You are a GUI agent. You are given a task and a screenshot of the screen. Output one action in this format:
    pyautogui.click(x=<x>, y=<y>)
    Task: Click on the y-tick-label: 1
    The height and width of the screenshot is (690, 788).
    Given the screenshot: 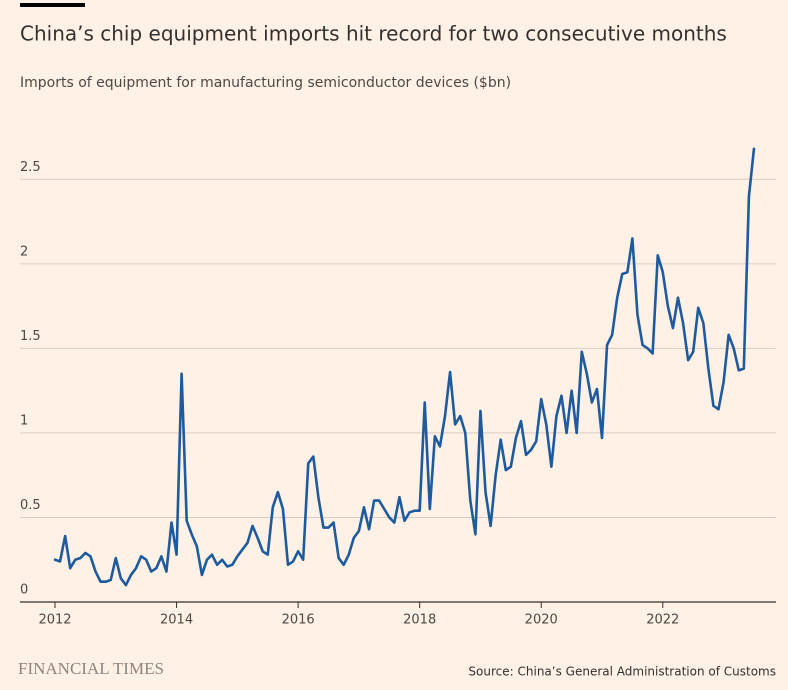 What is the action you would take?
    pyautogui.click(x=24, y=420)
    